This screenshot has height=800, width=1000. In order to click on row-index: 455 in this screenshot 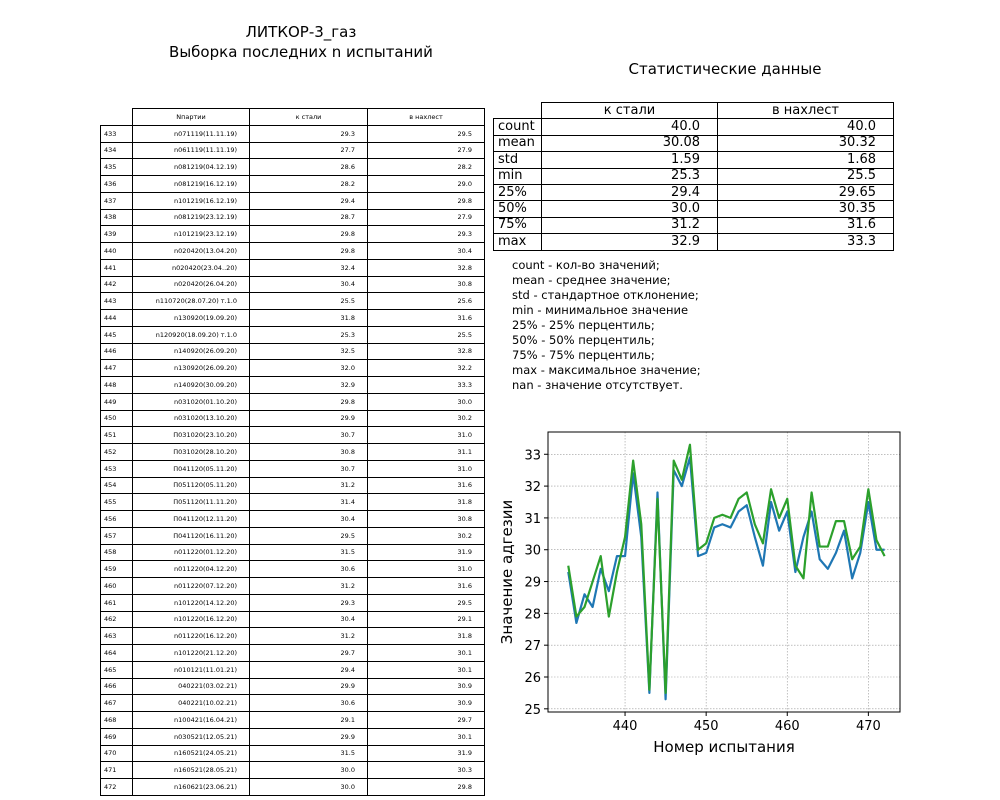, I will do `click(116, 502)`.